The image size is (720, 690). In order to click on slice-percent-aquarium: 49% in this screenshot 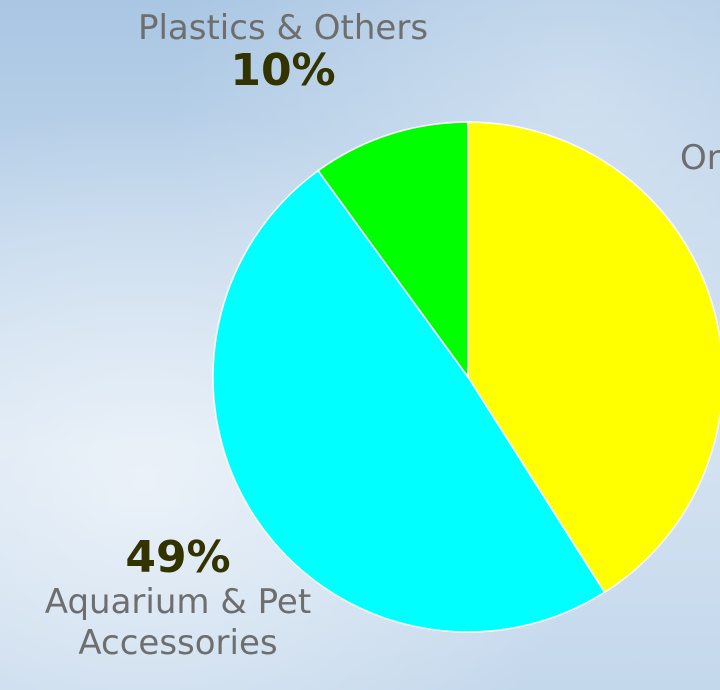, I will do `click(178, 557)`.